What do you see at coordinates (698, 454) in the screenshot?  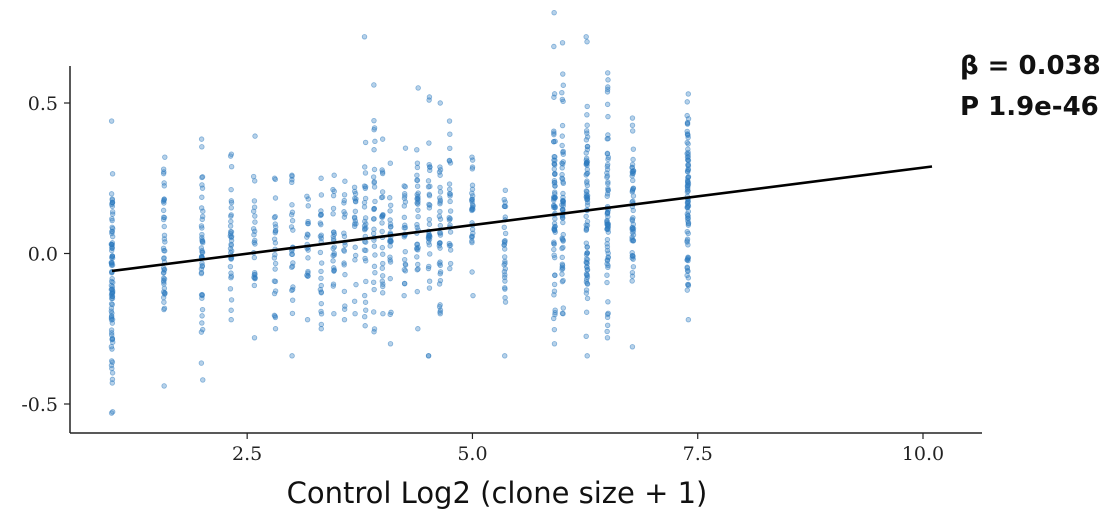 I see `x-tick-label: 7.5` at bounding box center [698, 454].